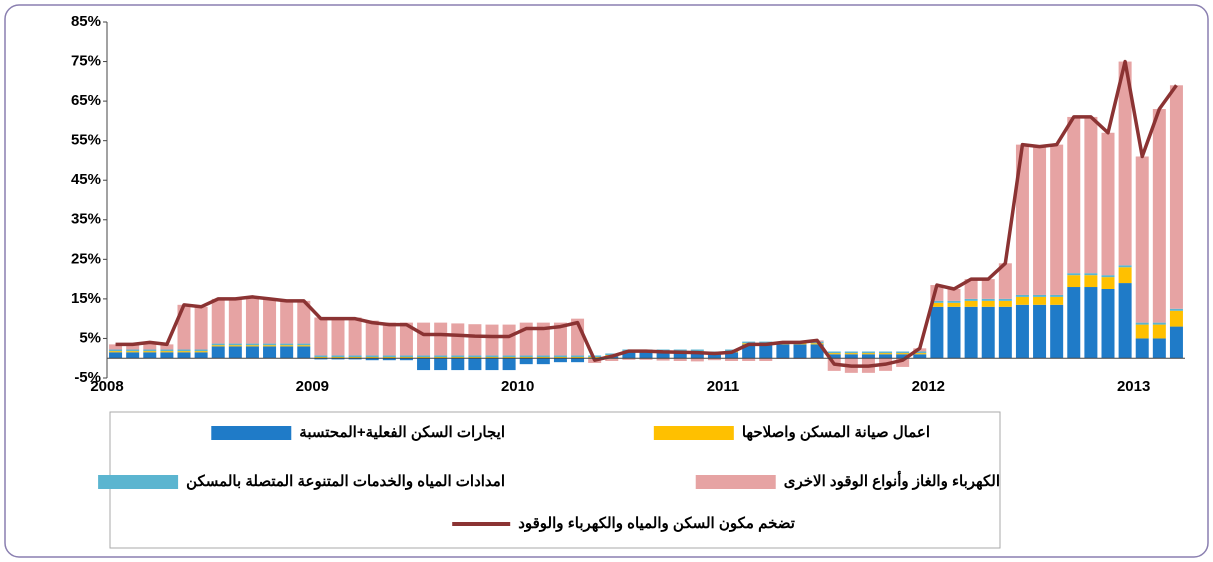 The height and width of the screenshot is (562, 1213). I want to click on y-tick-label: 45%, so click(86, 179).